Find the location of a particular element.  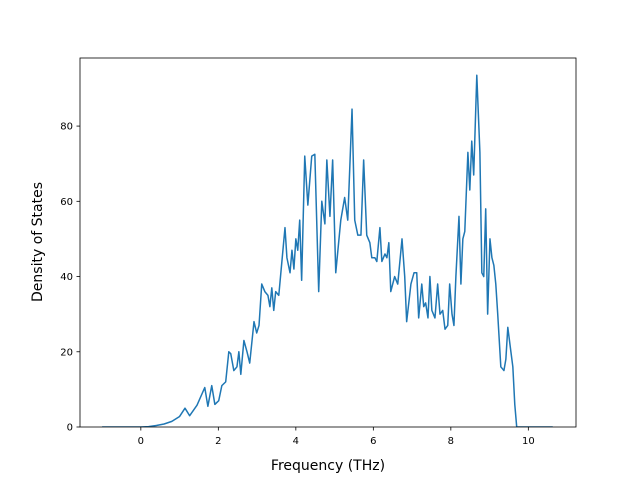

y-axis-label: Density of States is located at coordinates (38, 242).